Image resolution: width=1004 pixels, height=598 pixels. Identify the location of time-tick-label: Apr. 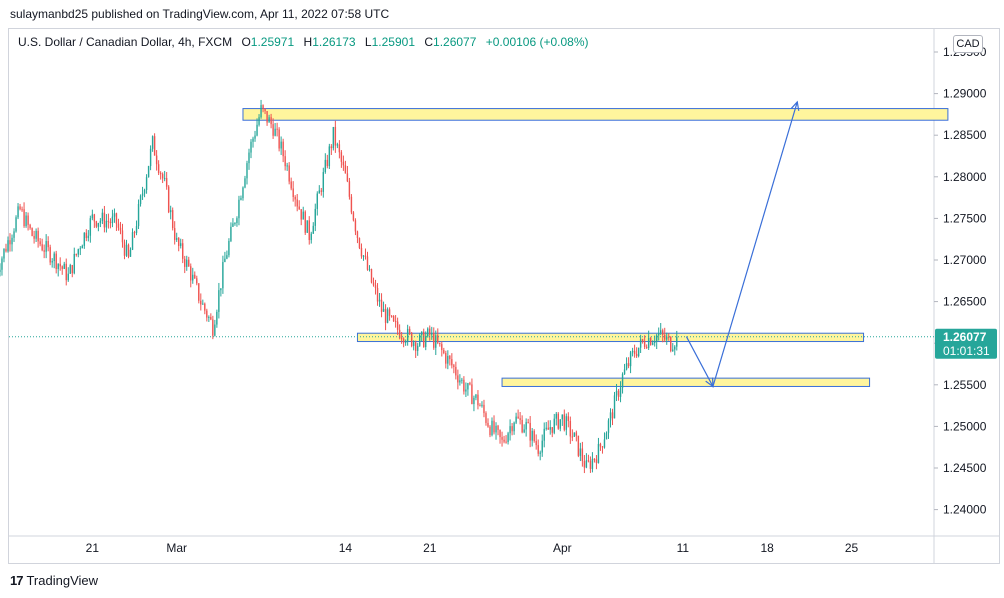
(562, 548).